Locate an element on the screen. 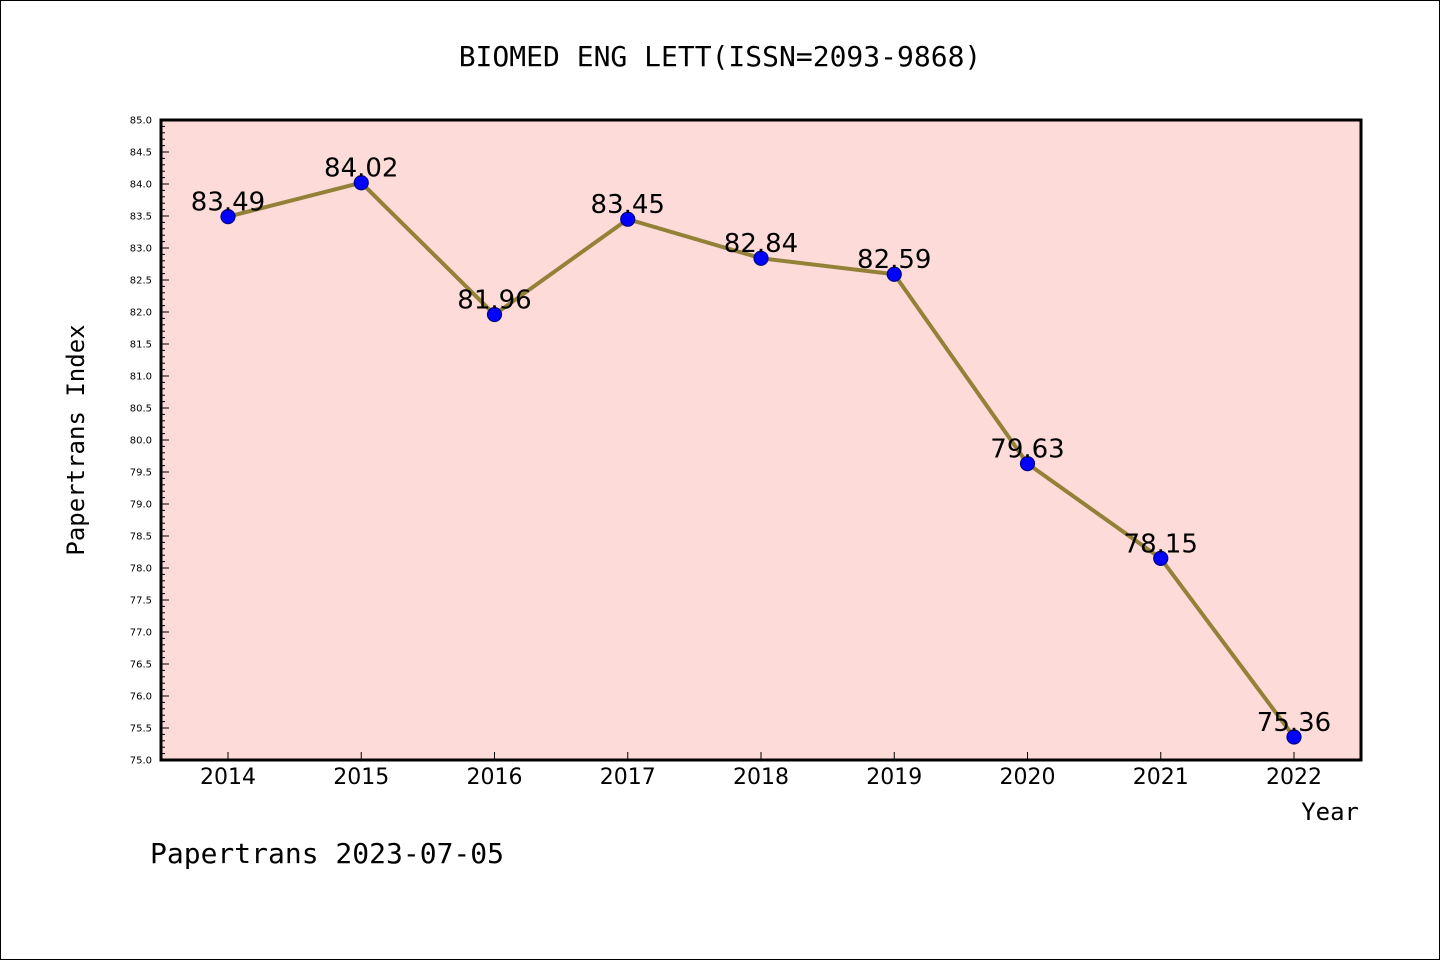 The height and width of the screenshot is (960, 1440). y-tick-label: 77.5 is located at coordinates (141, 601).